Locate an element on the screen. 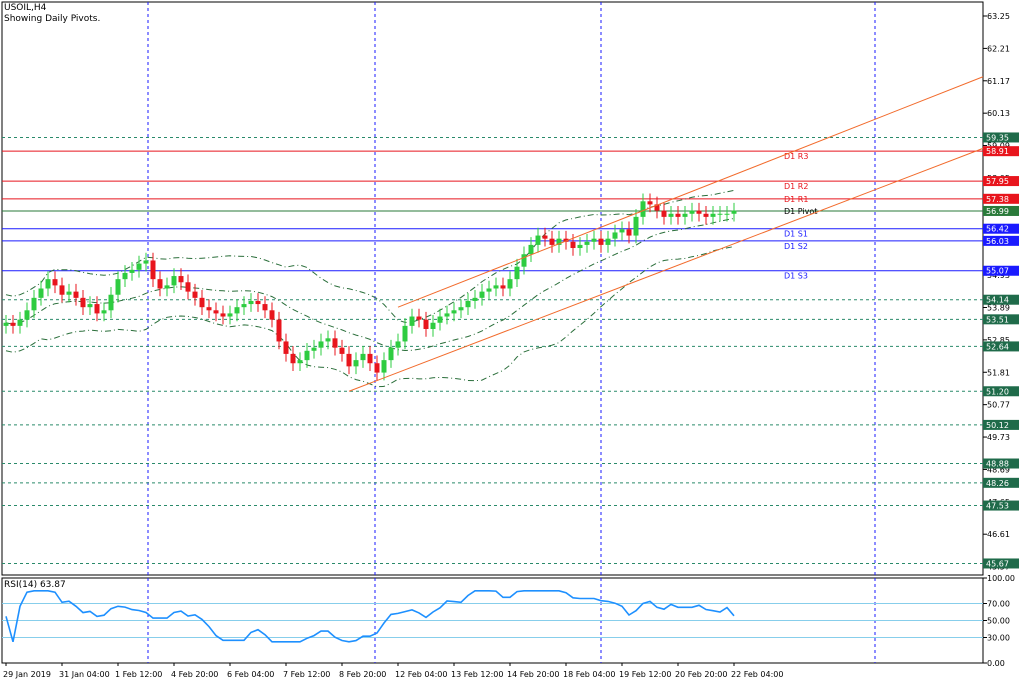 This screenshot has height=683, width=1024. lower-band is located at coordinates (370, 317).